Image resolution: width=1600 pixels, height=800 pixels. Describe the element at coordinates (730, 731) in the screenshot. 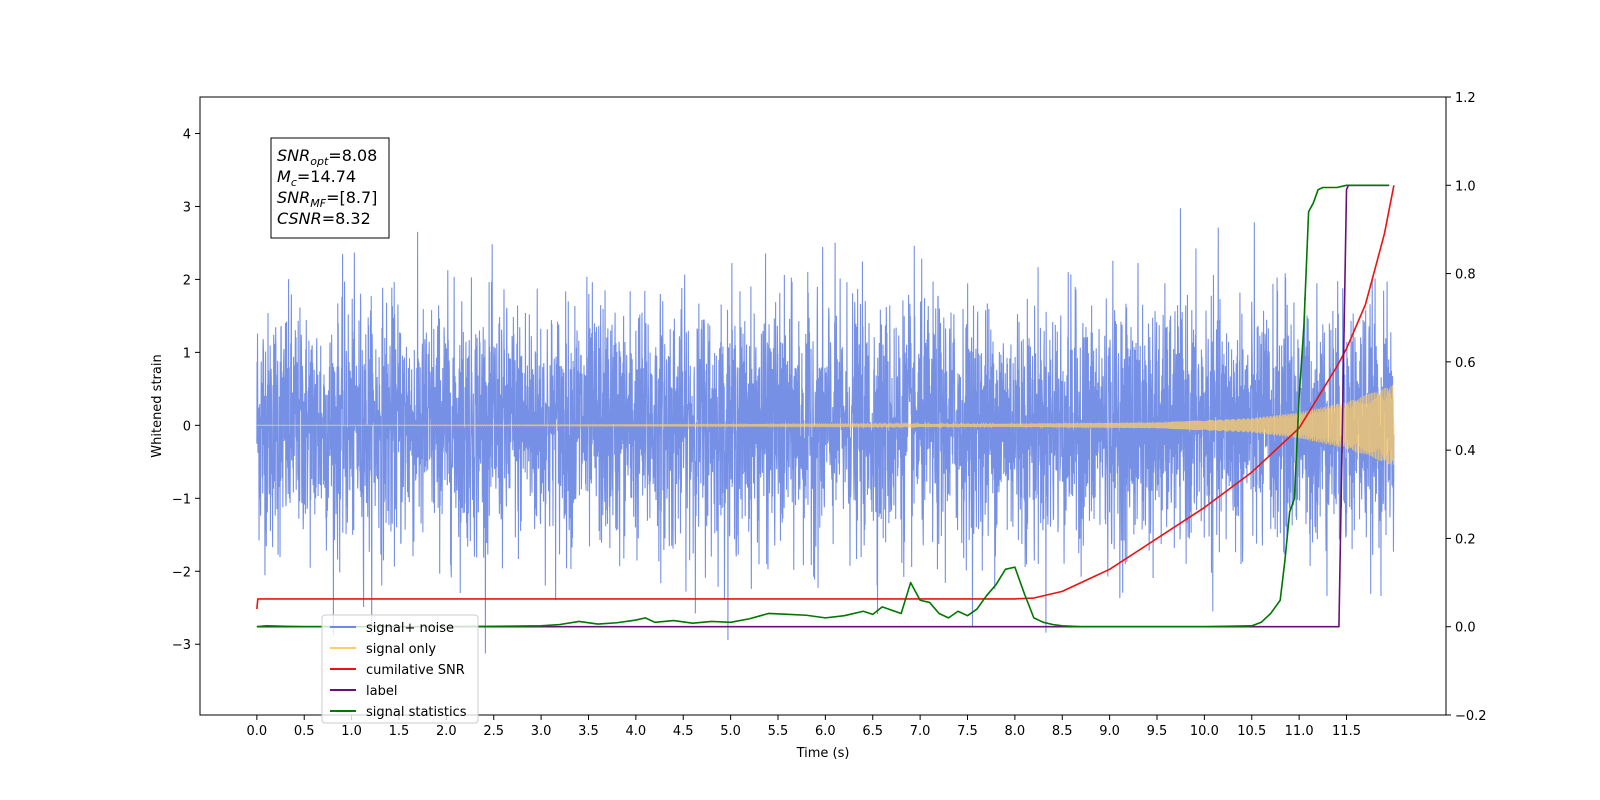

I see `x-tick-label: 5.0` at that location.